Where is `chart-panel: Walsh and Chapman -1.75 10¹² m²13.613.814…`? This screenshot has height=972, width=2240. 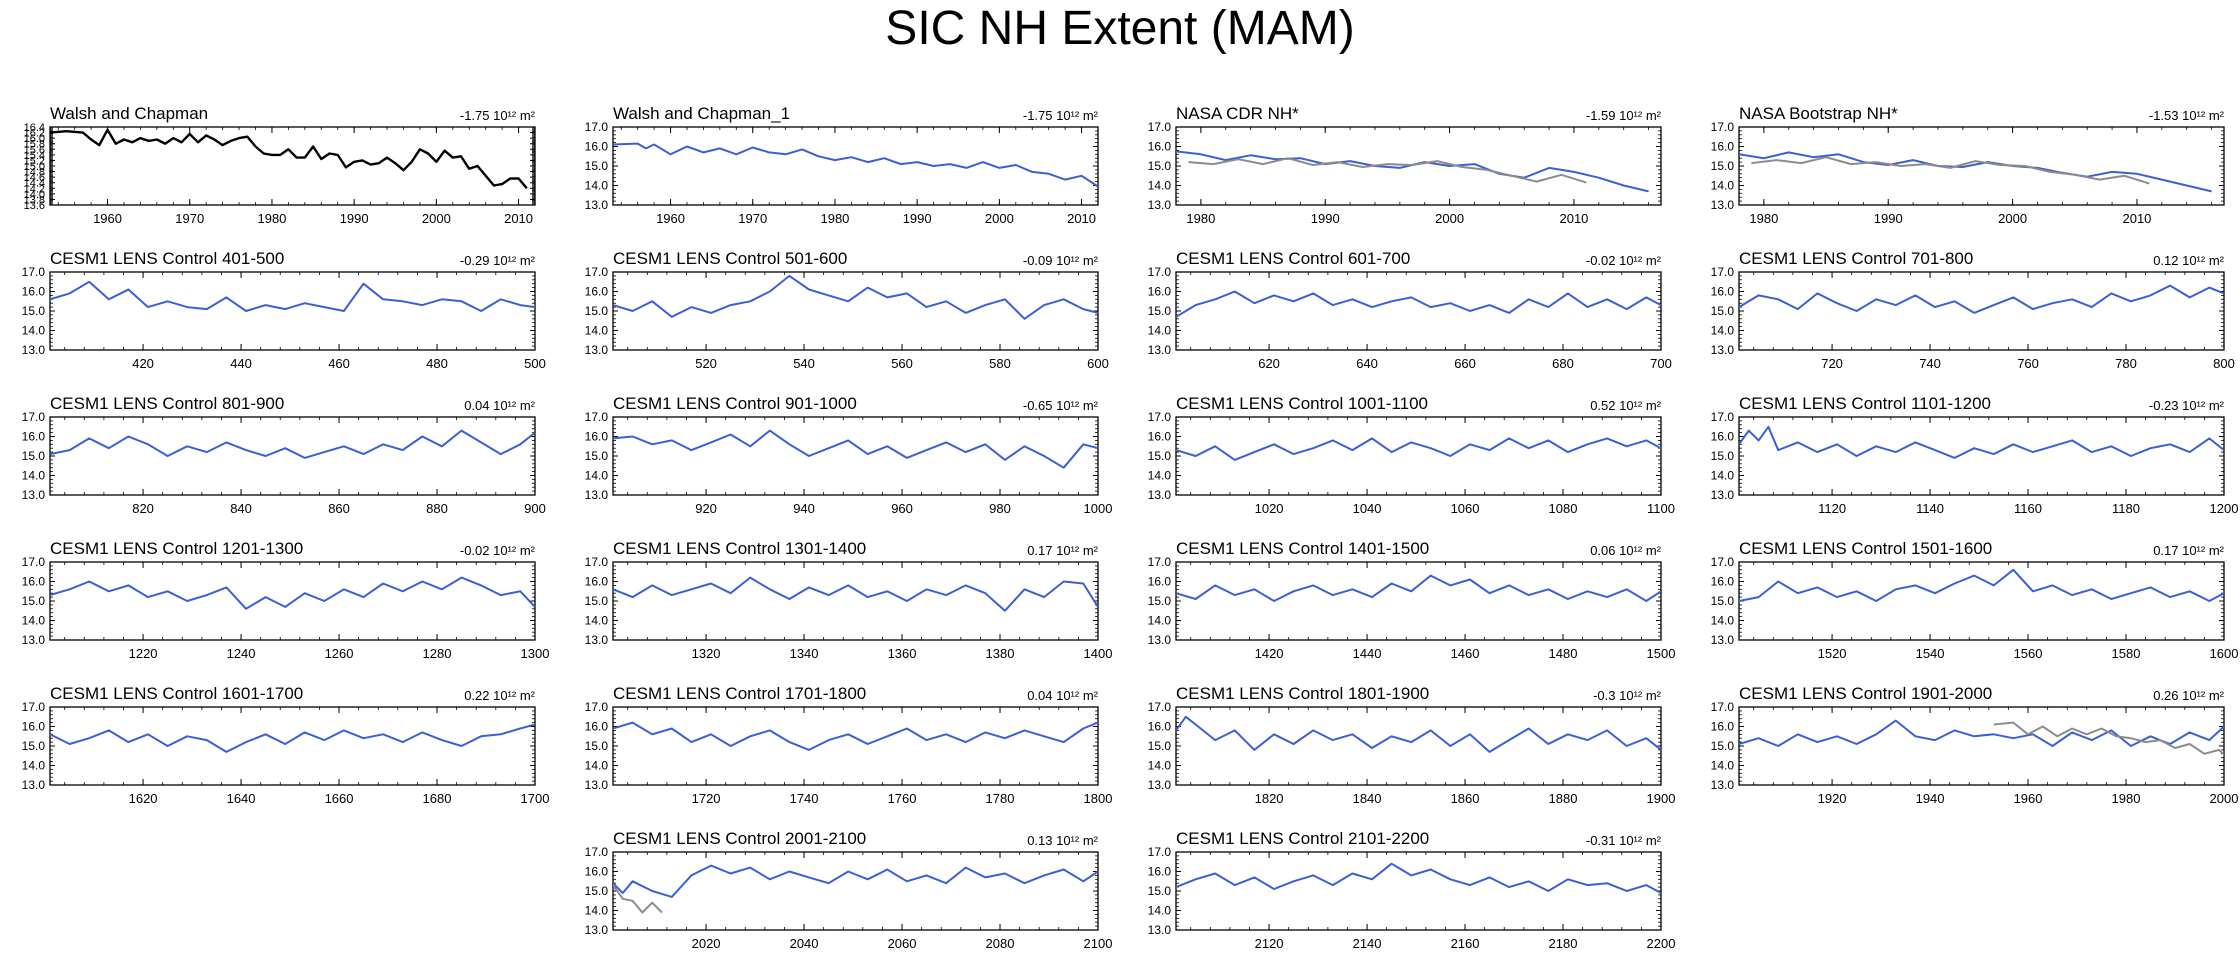
chart-panel: Walsh and Chapman -1.75 10¹² m²13.613.814… is located at coordinates (280, 165).